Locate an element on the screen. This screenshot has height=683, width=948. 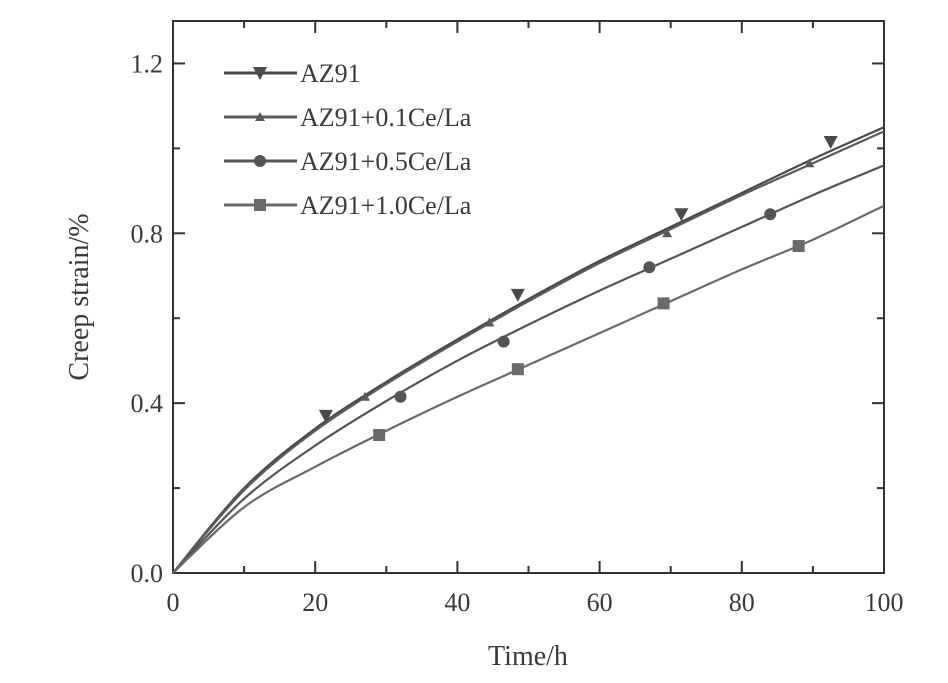
legend-label-1: AZ91 is located at coordinates (330, 73).